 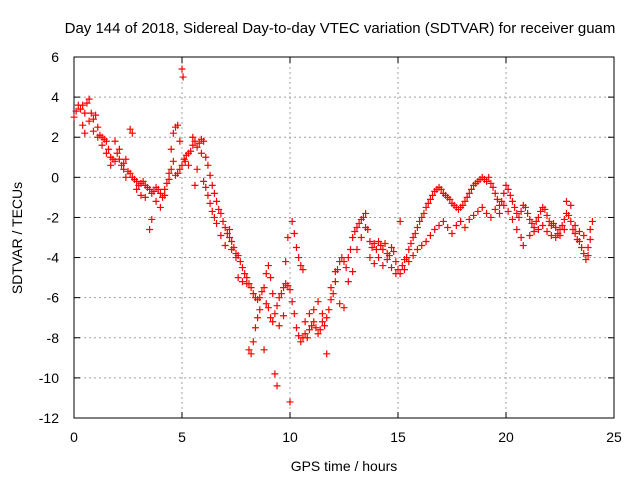 I want to click on x-tick-label: 20, so click(x=506, y=437).